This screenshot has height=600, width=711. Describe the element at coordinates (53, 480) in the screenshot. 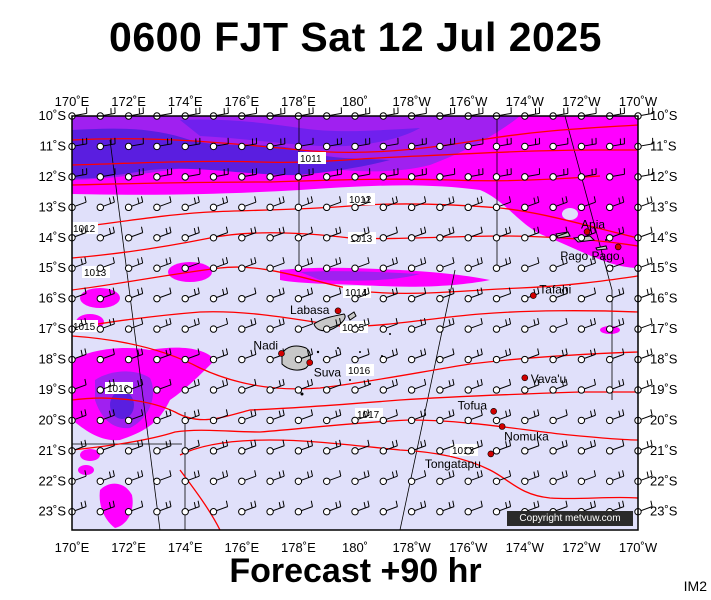

I see `latitude-label-left: 22˚S` at that location.